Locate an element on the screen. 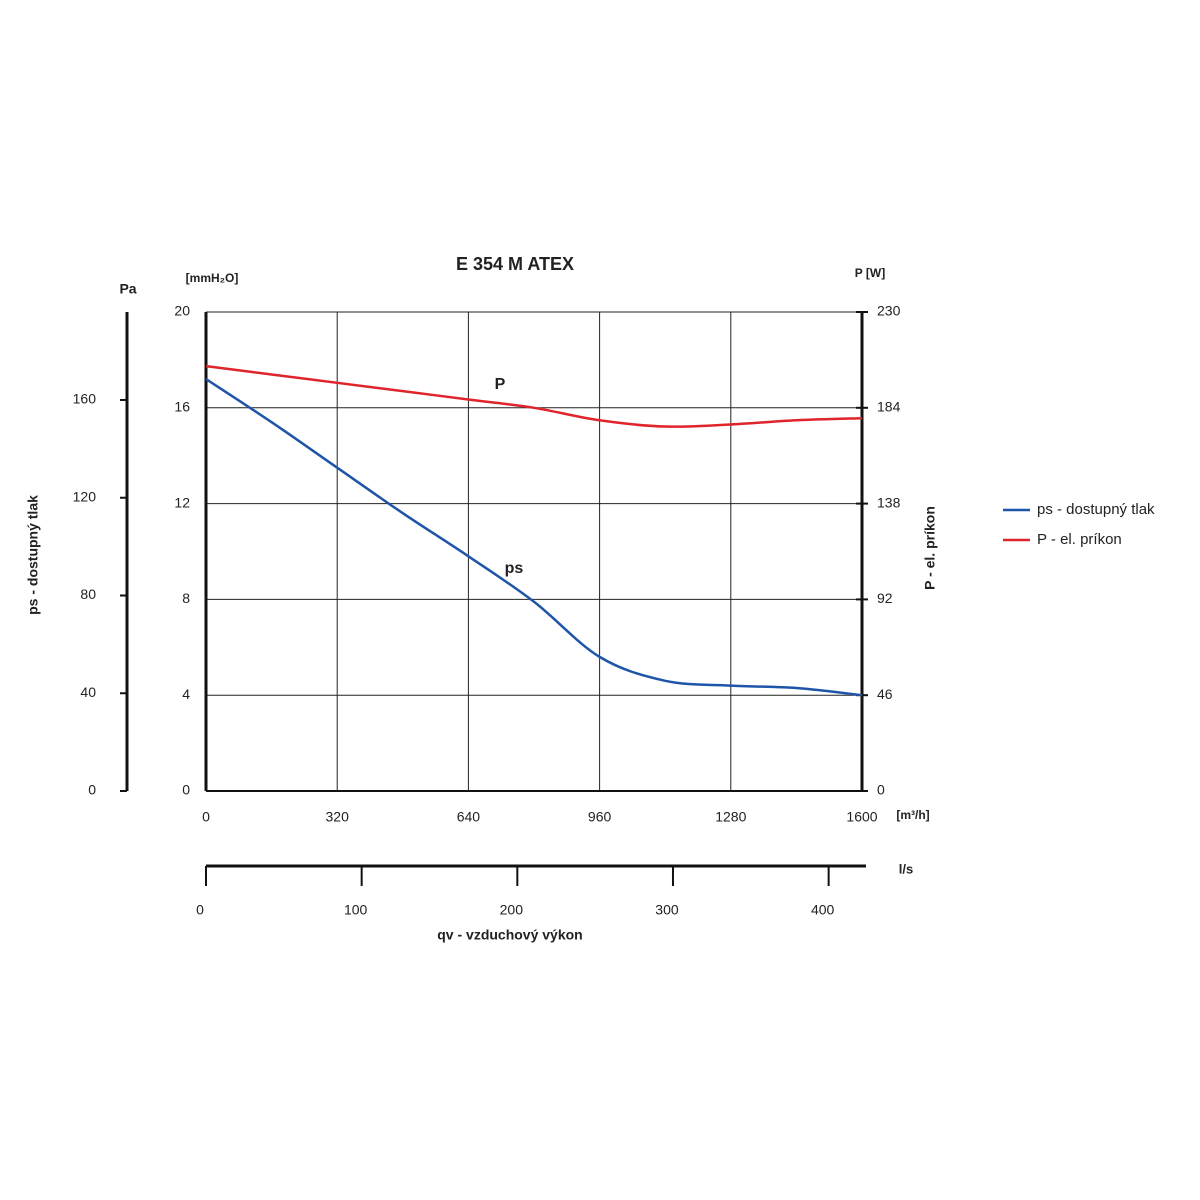 The height and width of the screenshot is (1200, 1200). y2-label: P - el. príkon is located at coordinates (930, 548).